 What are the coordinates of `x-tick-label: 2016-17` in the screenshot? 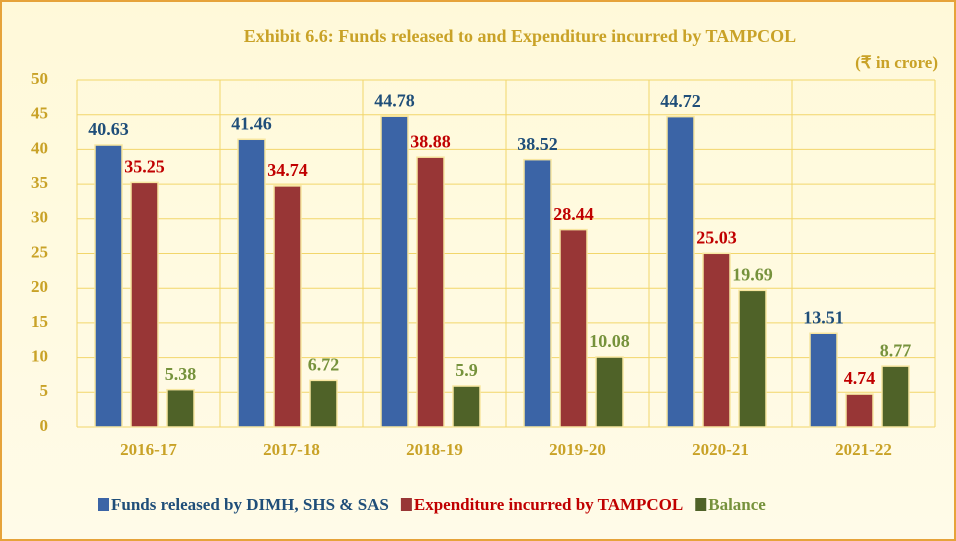 It's located at (148, 449).